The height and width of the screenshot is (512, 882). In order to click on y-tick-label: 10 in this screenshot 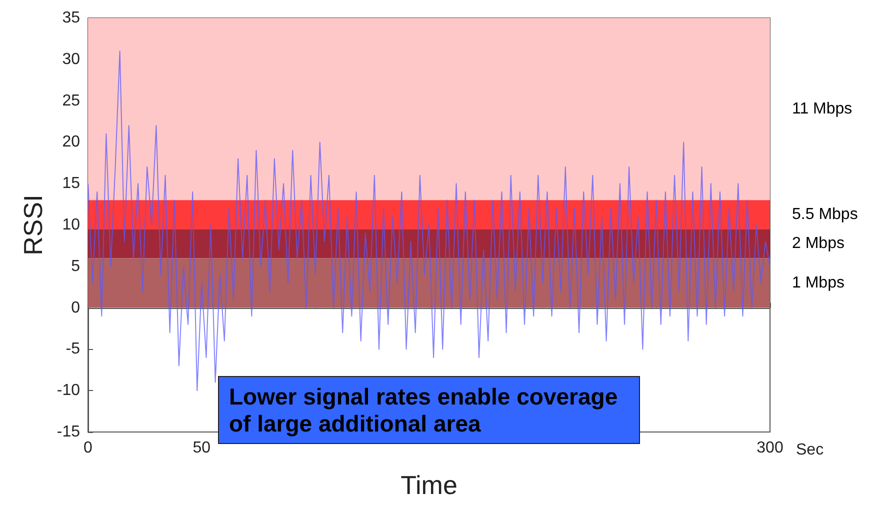, I will do `click(71, 225)`.